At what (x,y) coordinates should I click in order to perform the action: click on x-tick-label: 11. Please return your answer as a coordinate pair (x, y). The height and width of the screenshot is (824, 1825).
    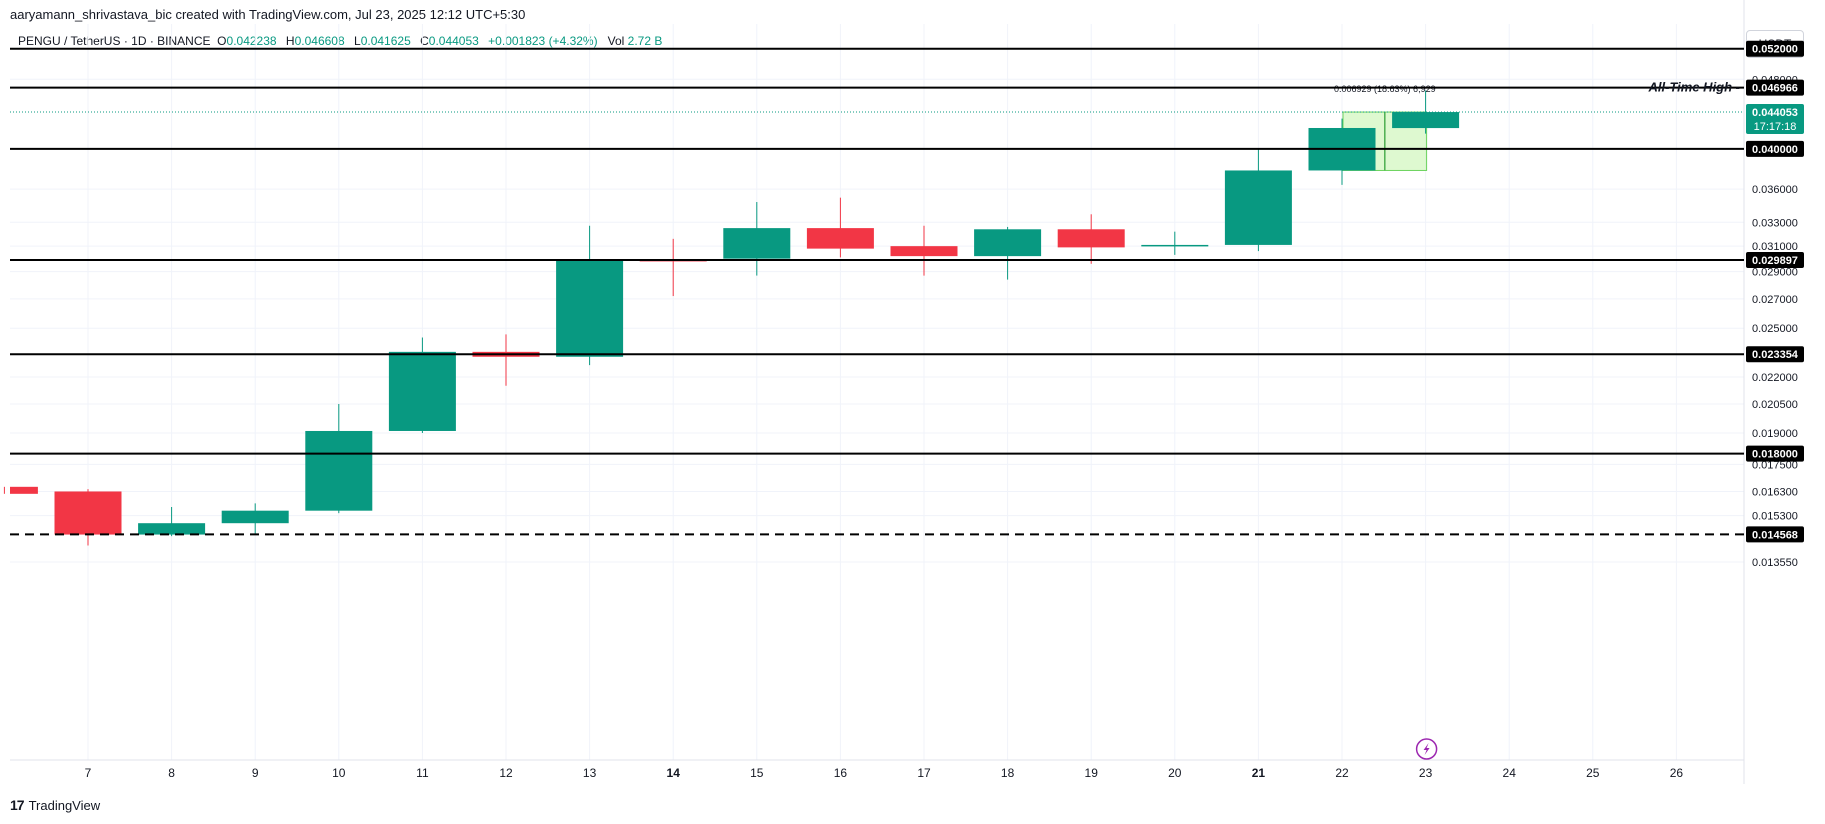
    Looking at the image, I should click on (422, 773).